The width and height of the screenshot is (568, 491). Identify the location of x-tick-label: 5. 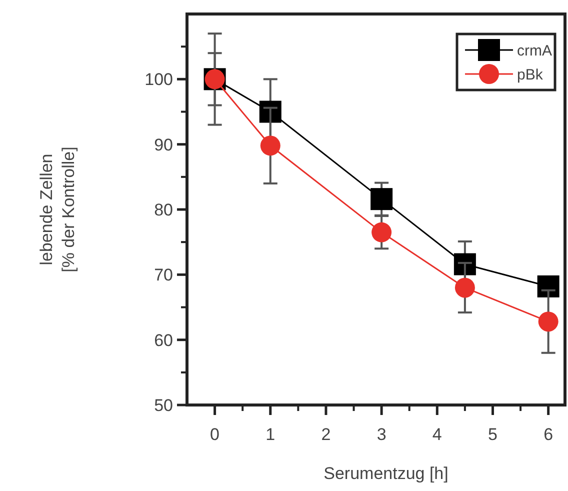
(493, 434).